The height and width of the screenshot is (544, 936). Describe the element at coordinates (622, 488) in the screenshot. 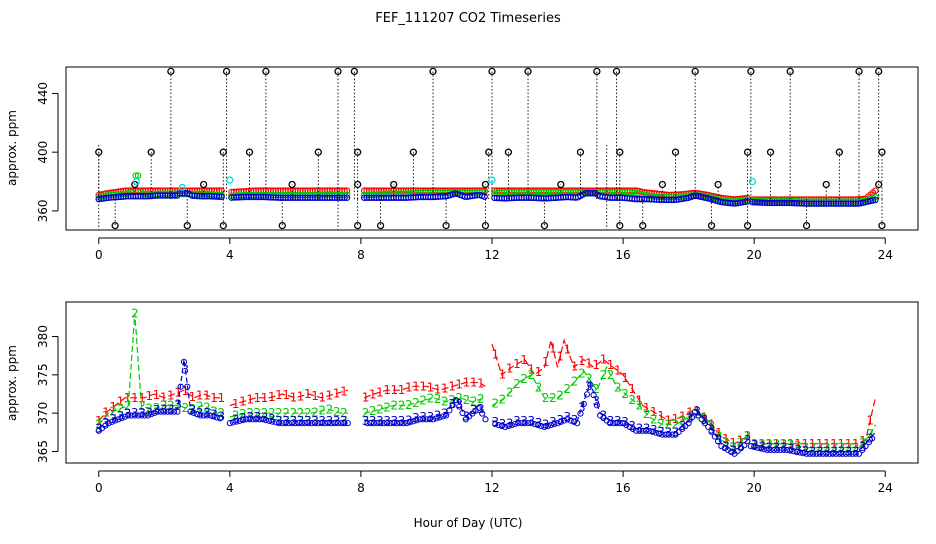

I see `bottom-x-tick-label: 16` at that location.